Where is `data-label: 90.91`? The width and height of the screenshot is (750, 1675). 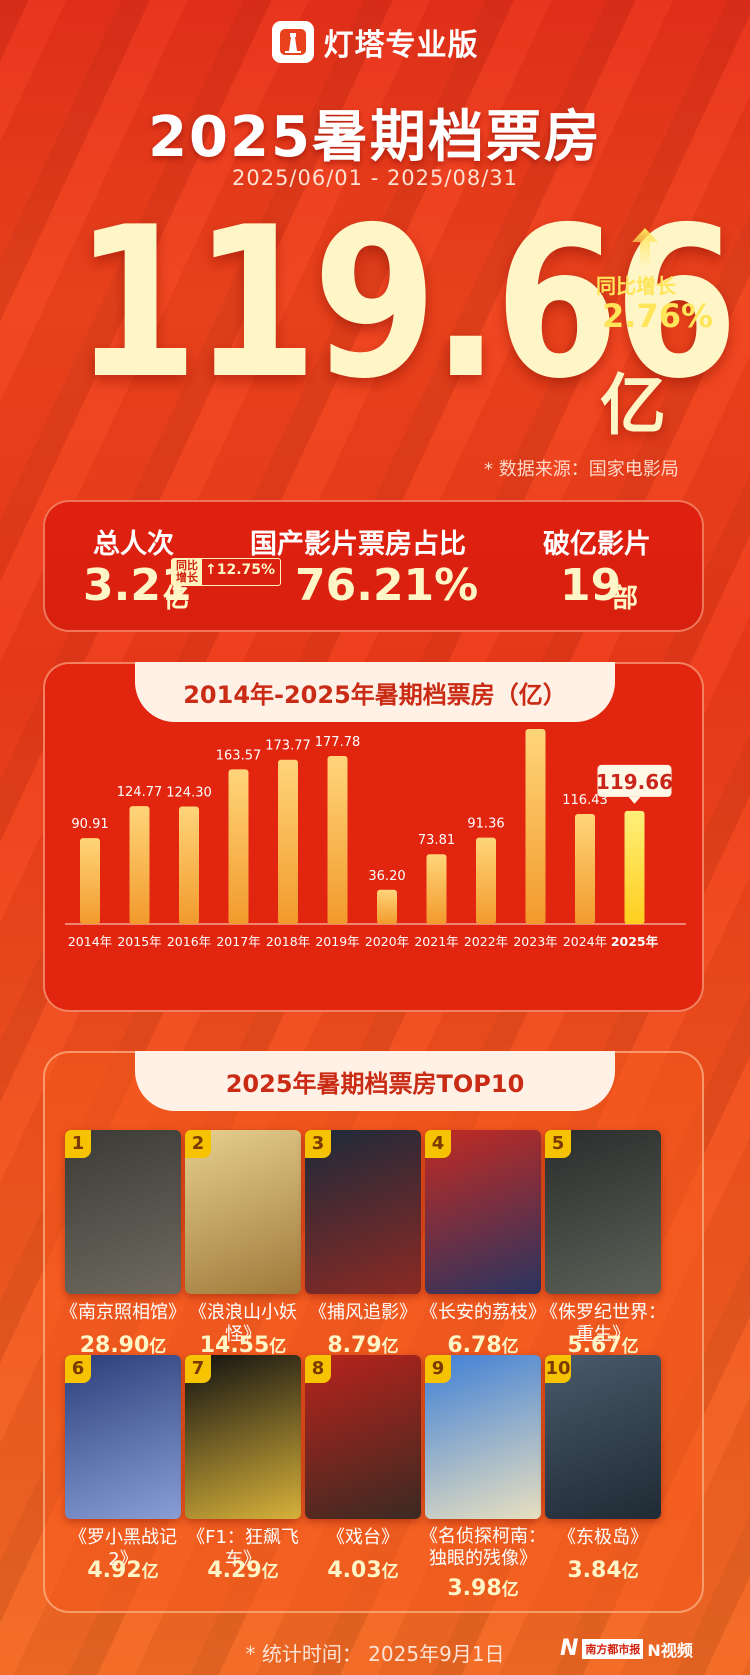 data-label: 90.91 is located at coordinates (89, 824).